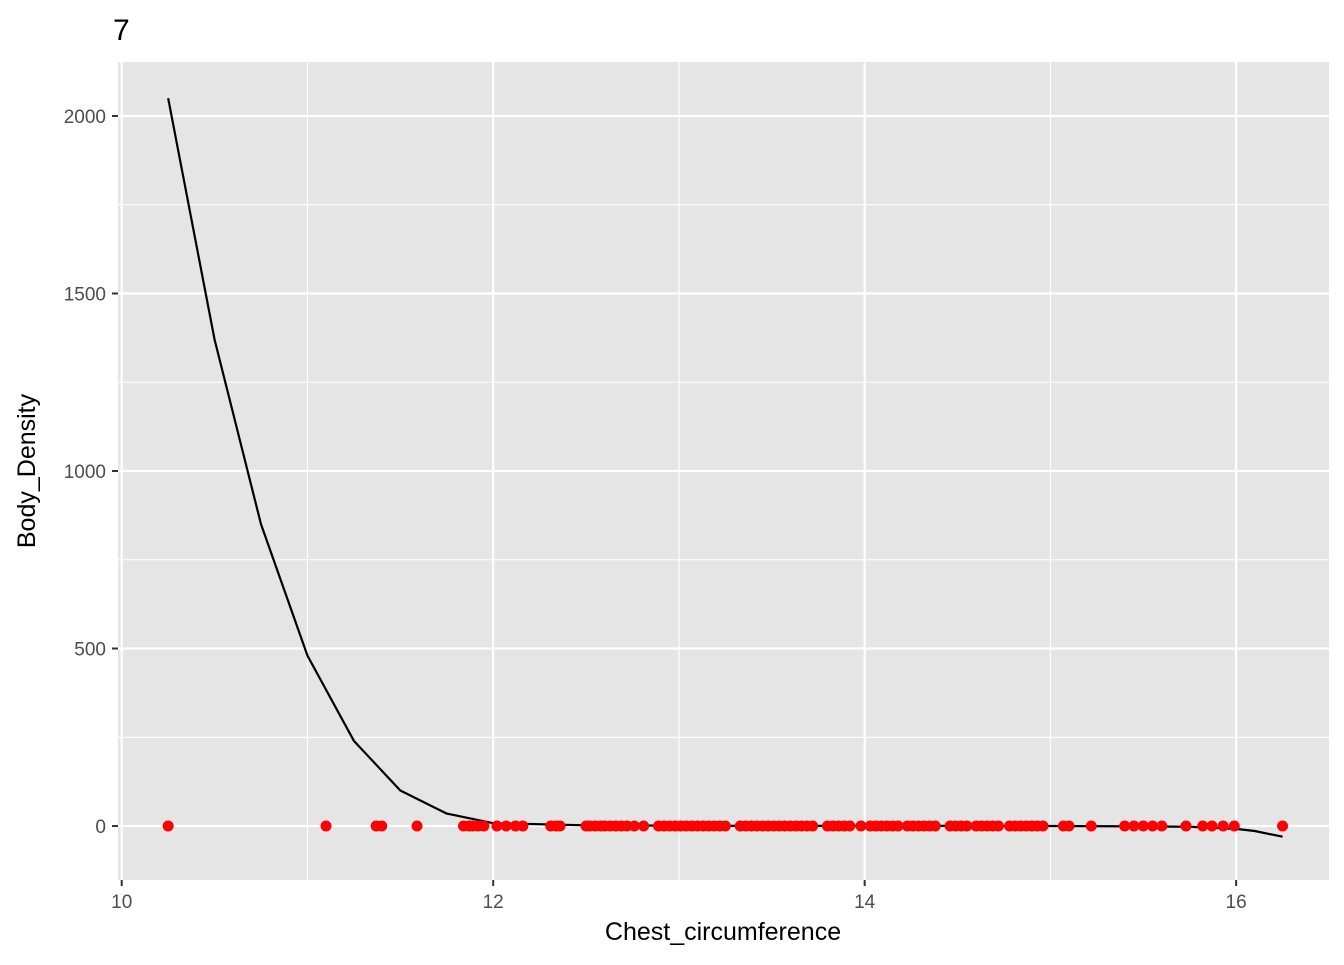  I want to click on y-axis: 0 500 1000 1500 2000, so click(91, 472).